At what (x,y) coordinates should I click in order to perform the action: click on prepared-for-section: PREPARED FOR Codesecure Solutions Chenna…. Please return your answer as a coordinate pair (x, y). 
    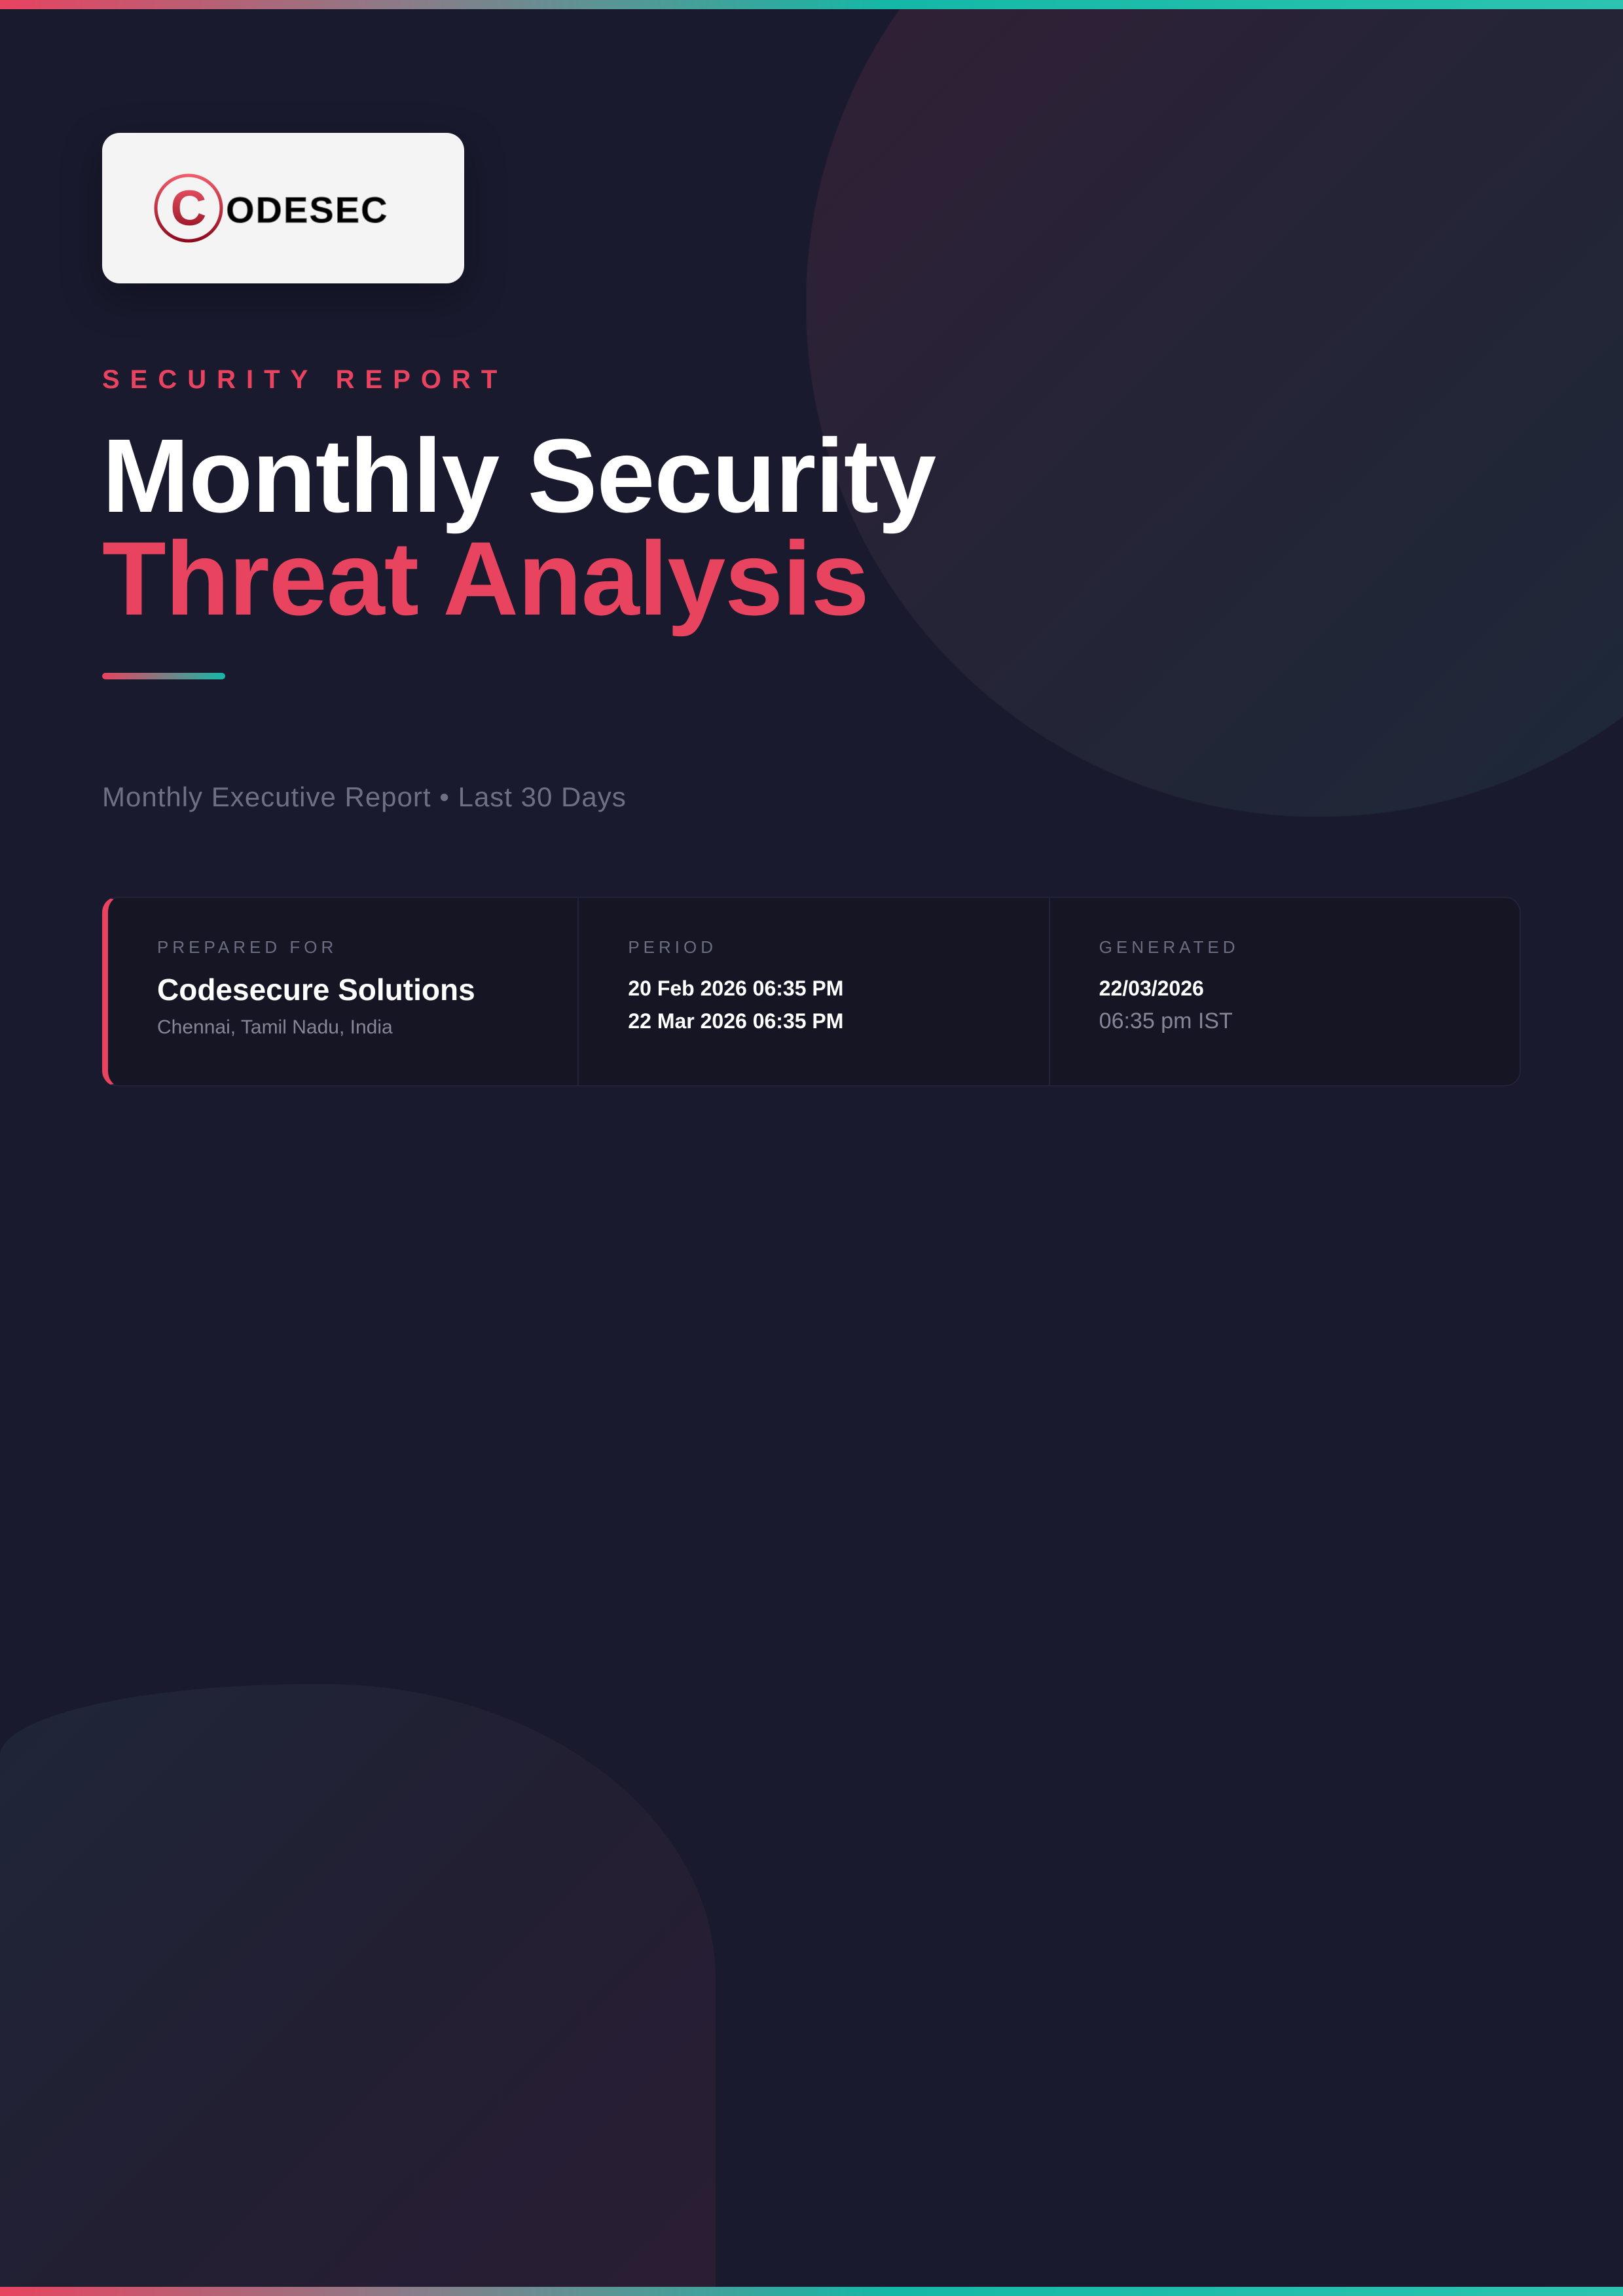
    Looking at the image, I should click on (343, 991).